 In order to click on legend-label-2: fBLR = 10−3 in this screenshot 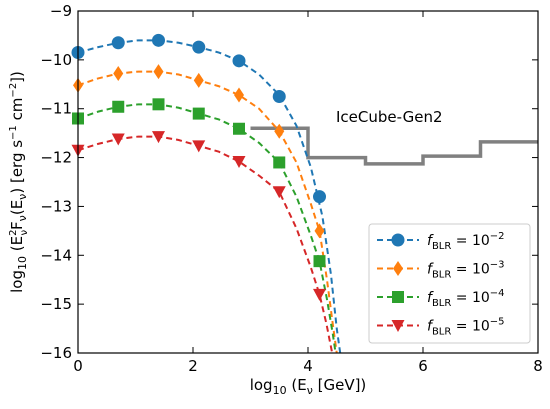, I will do `click(466, 270)`.